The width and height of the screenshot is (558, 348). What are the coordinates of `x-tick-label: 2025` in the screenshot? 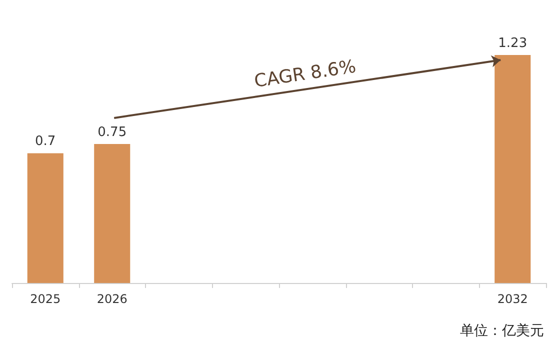 It's located at (45, 299).